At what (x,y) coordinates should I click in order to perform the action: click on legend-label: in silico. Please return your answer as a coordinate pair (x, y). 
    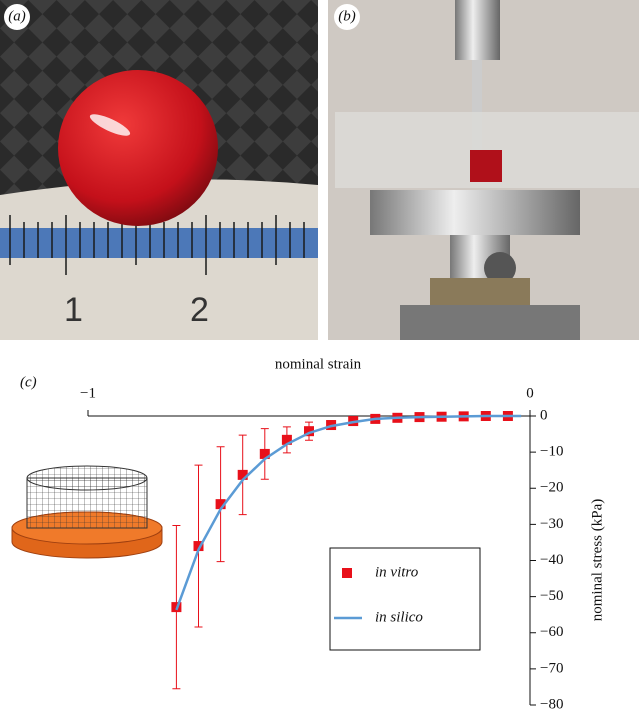
    Looking at the image, I should click on (399, 617).